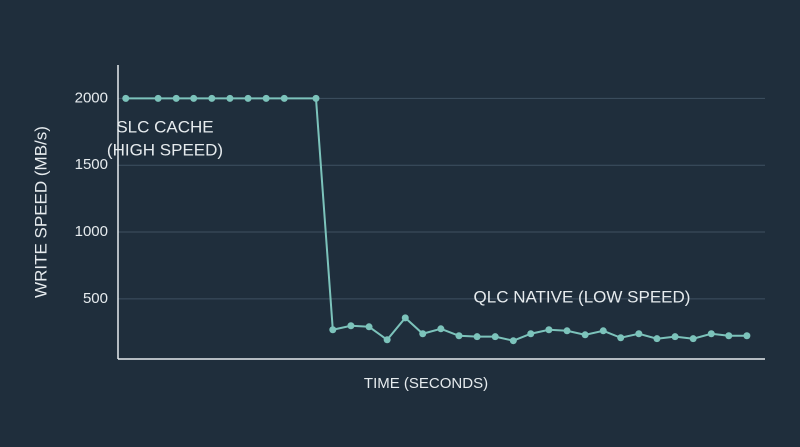 This screenshot has height=447, width=800. Describe the element at coordinates (582, 296) in the screenshot. I see `annotation: QLC NATIVE (LOW SPEED)` at that location.